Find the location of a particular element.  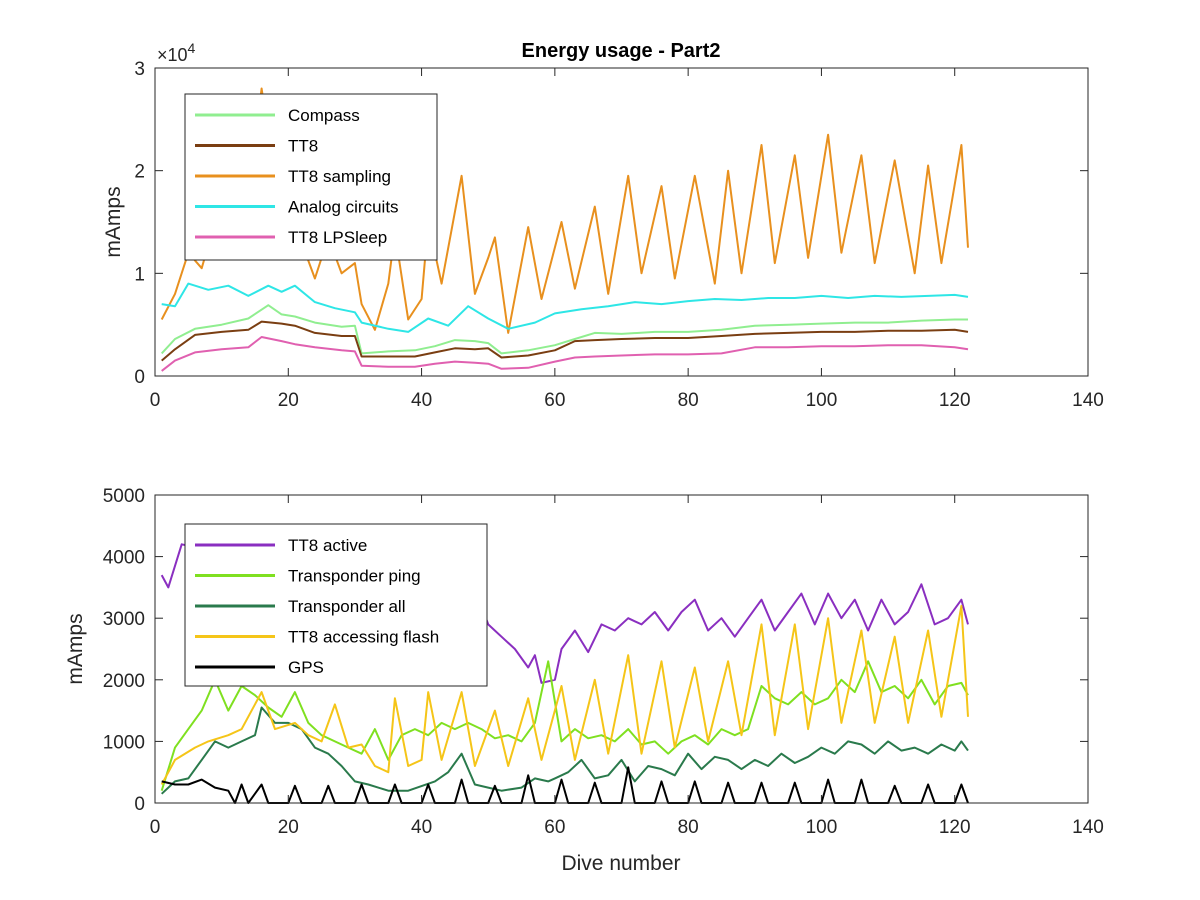

bottom-series-line-transponder-all is located at coordinates (565, 750).